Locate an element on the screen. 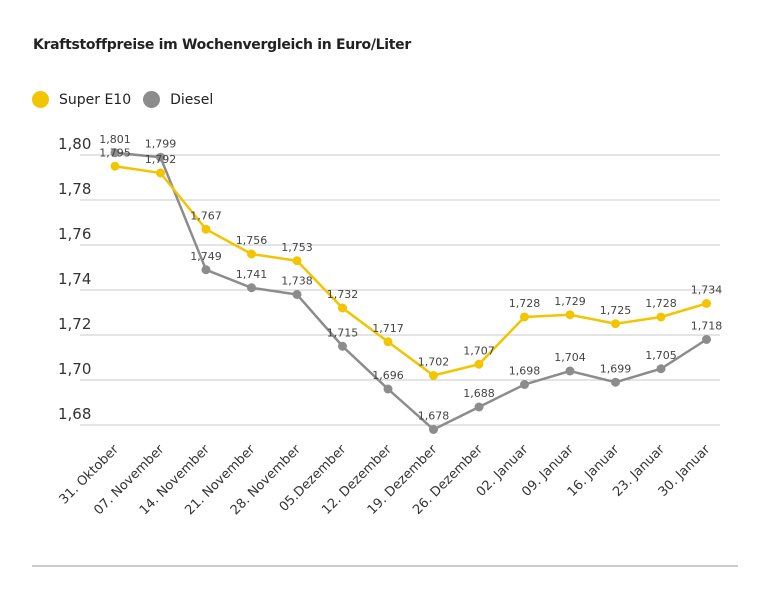 The height and width of the screenshot is (597, 770). legend-swatch-super is located at coordinates (40, 99).